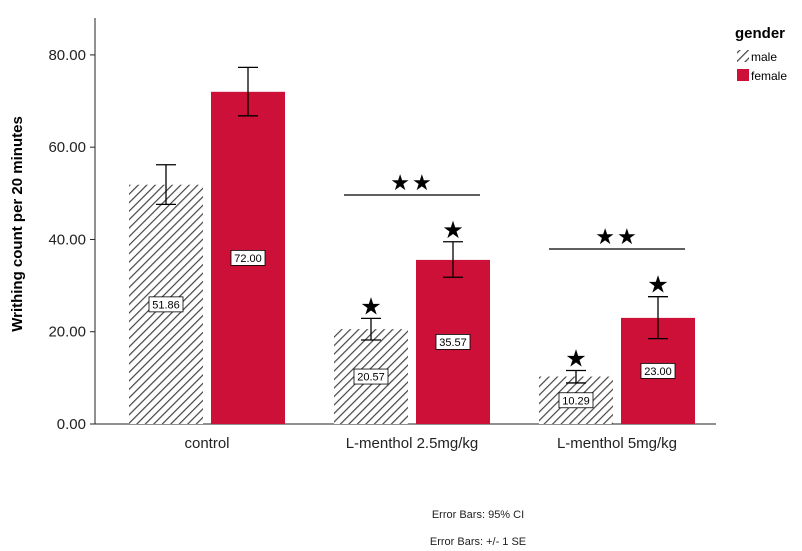  I want to click on data-label-female: 23.00, so click(658, 372).